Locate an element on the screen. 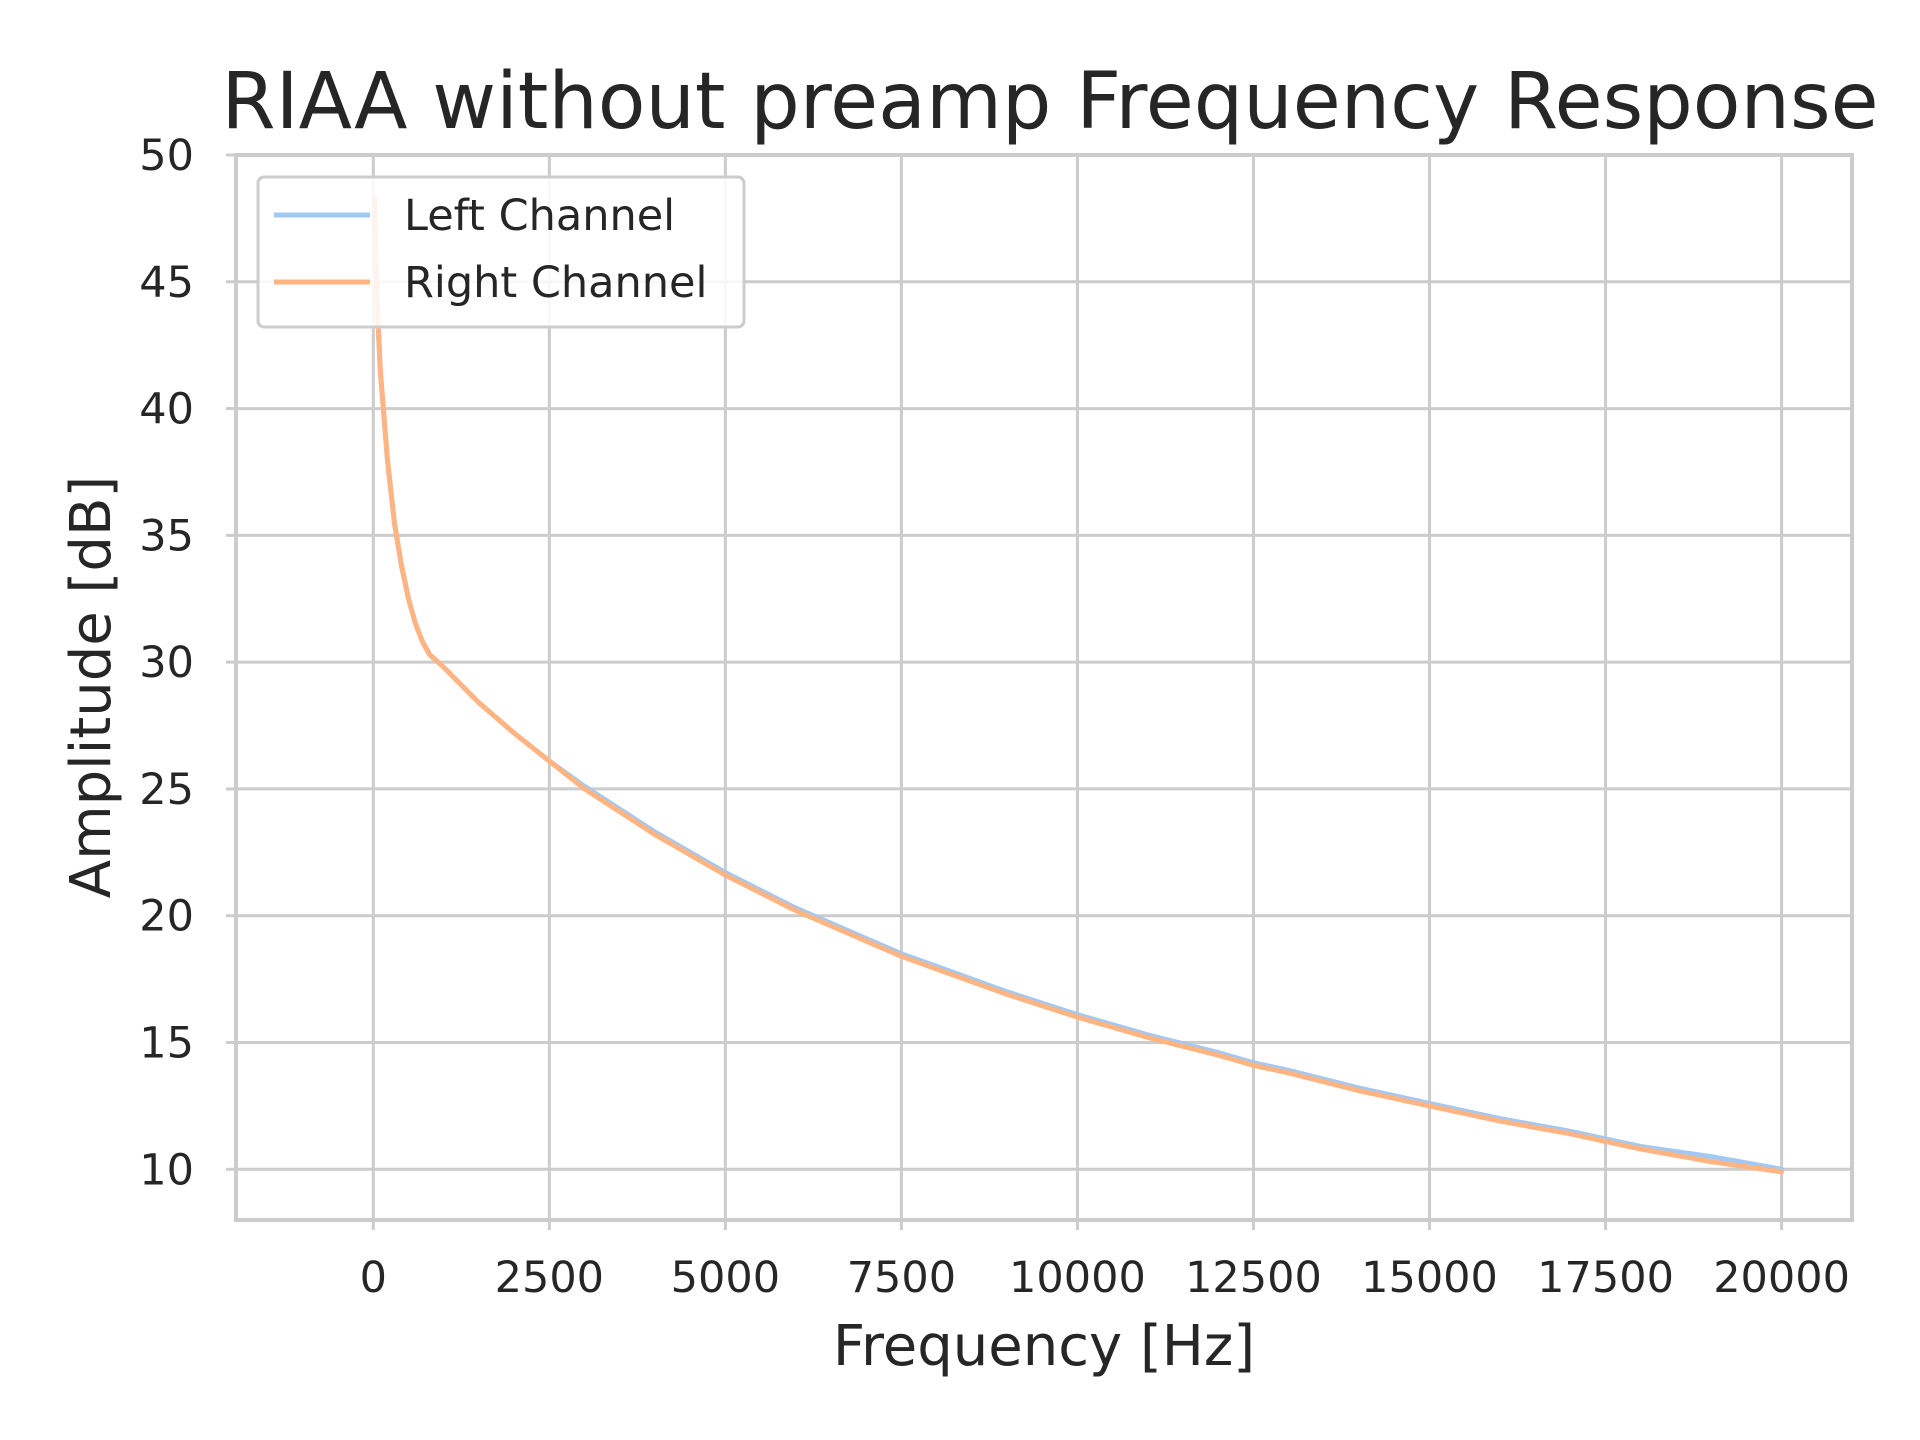 Image resolution: width=1920 pixels, height=1440 pixels. x-tick-label: 5000 is located at coordinates (725, 1278).